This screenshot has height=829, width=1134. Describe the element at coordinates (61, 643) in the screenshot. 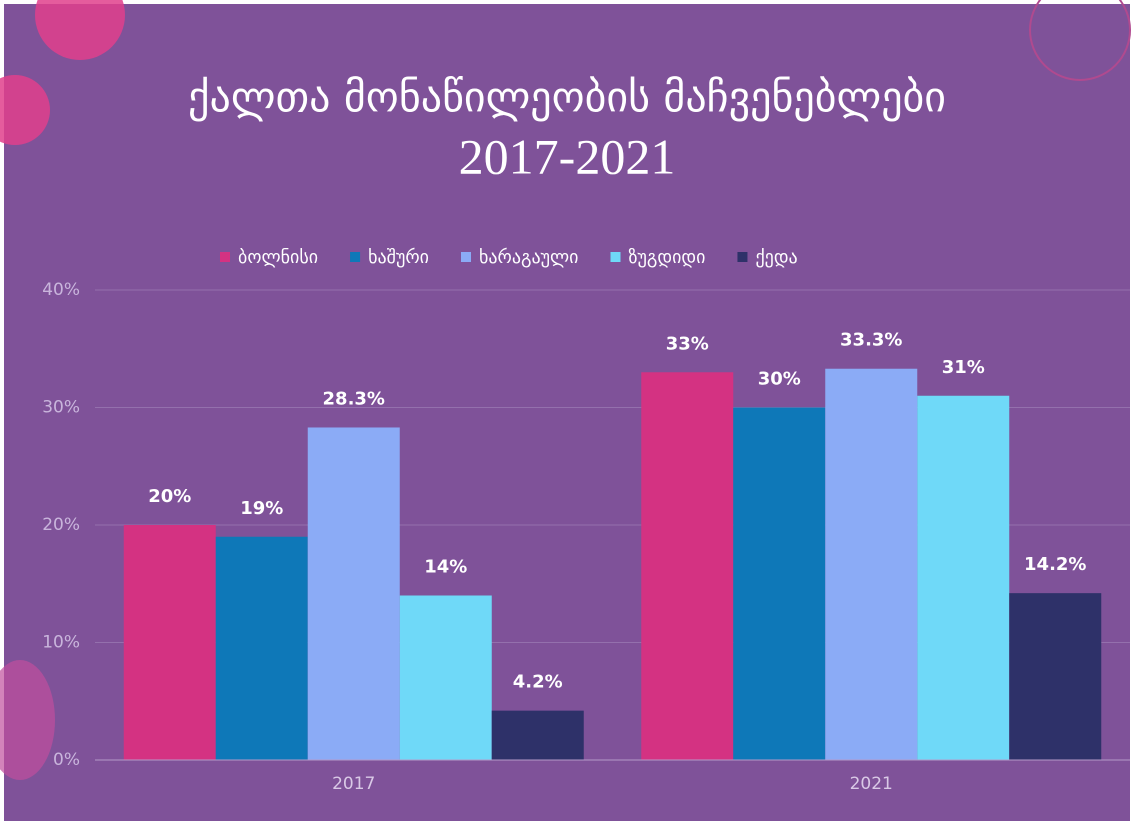

I see `y-tick-label: 10%` at that location.